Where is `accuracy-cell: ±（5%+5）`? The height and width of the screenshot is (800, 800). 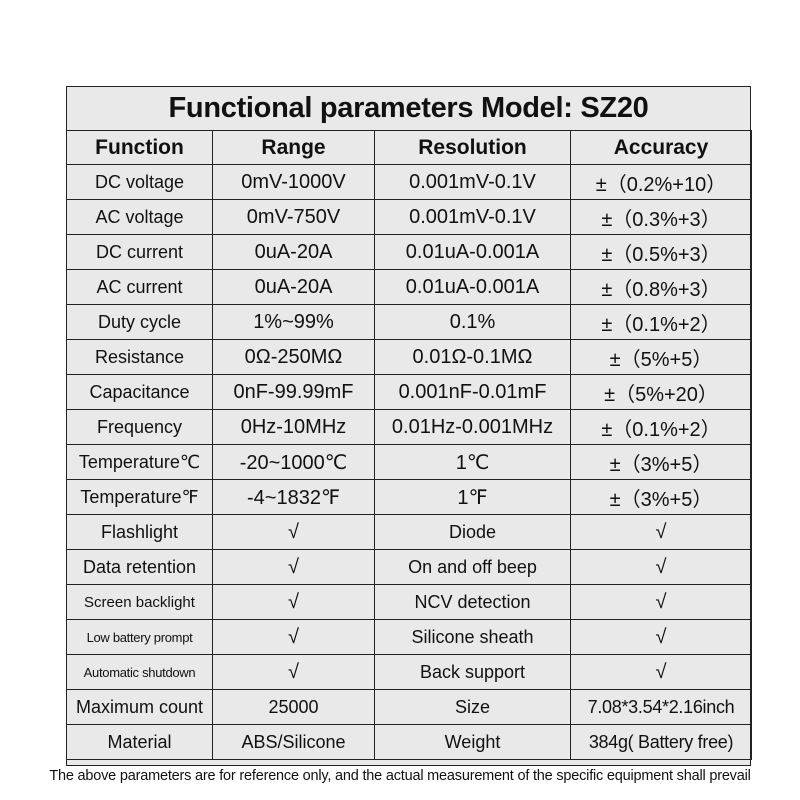
accuracy-cell: ±（5%+5） is located at coordinates (661, 357).